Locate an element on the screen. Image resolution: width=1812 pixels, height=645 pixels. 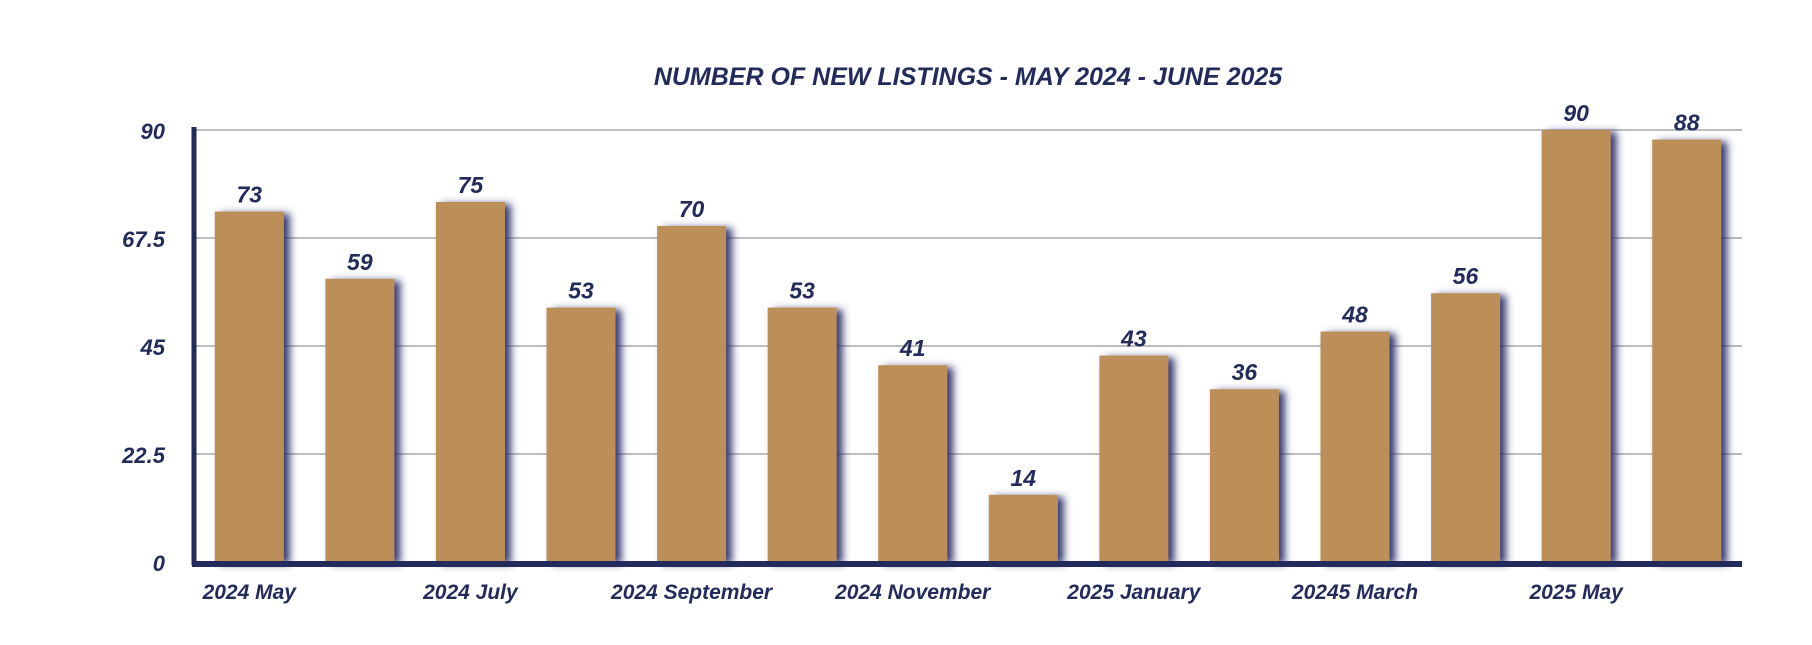
data-label: 75 is located at coordinates (471, 185).